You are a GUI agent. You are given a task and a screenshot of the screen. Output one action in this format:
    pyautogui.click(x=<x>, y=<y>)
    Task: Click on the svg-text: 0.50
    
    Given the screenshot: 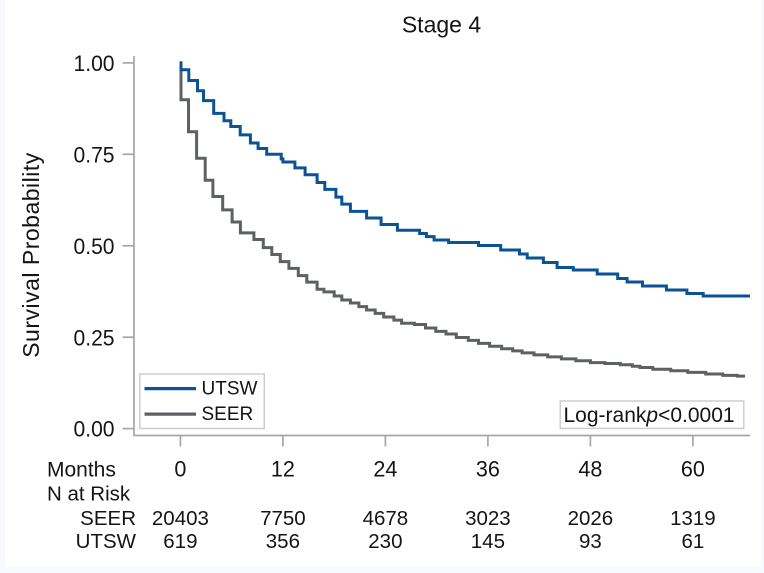 What is the action you would take?
    pyautogui.click(x=94, y=246)
    